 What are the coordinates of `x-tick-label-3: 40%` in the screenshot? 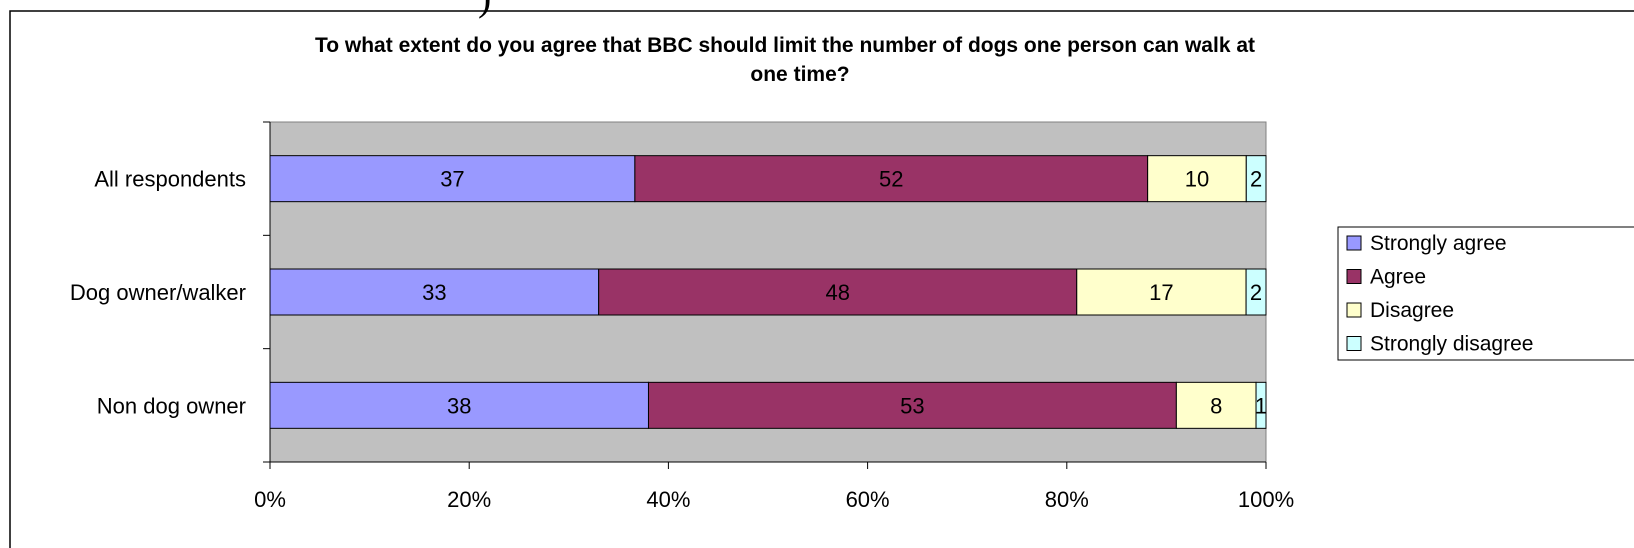 It's located at (668, 499).